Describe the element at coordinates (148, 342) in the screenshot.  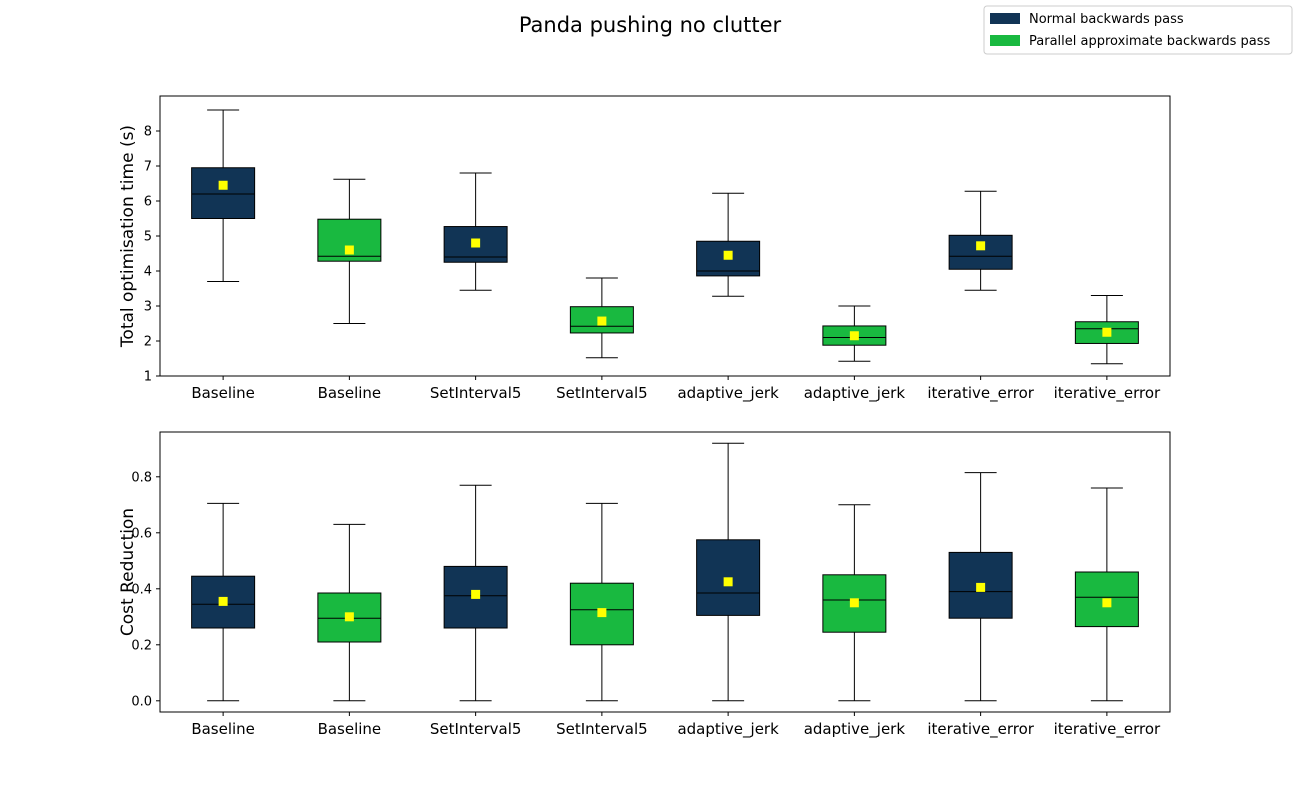
I see `time-ytick-label: 2` at that location.